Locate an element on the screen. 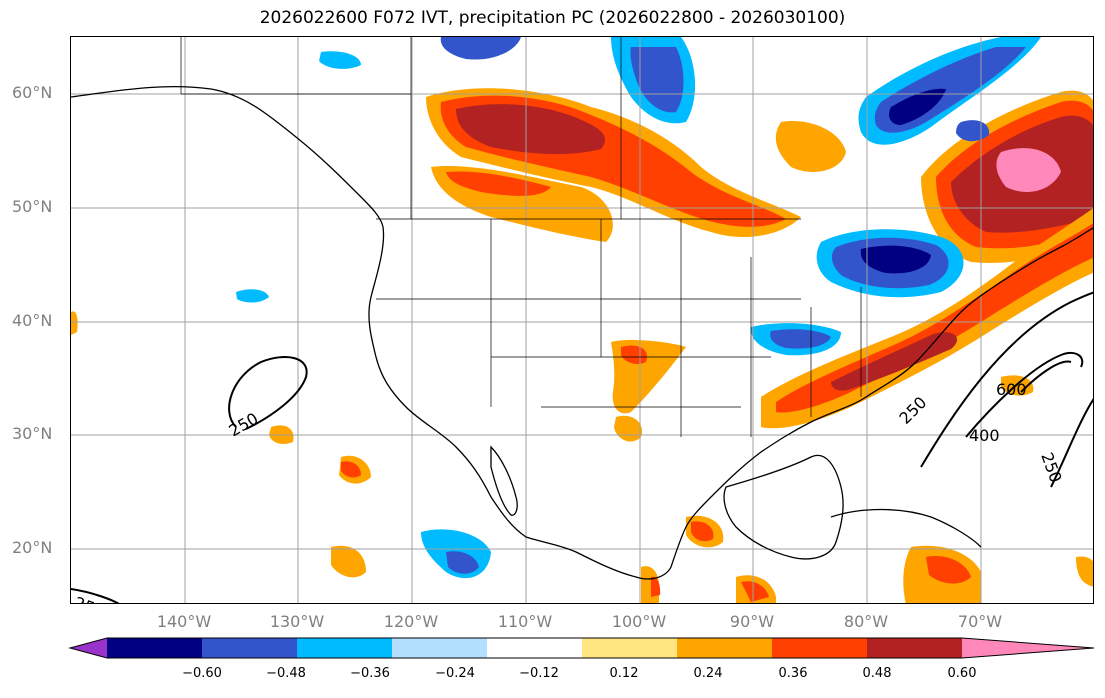 This screenshot has width=1105, height=698. colorbar-tick-8: 0.48 is located at coordinates (877, 673).